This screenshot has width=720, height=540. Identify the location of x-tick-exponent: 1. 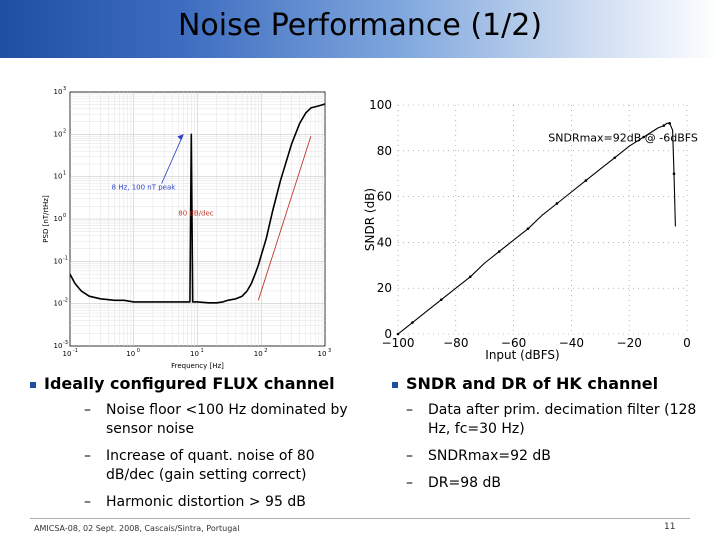
(202, 351).